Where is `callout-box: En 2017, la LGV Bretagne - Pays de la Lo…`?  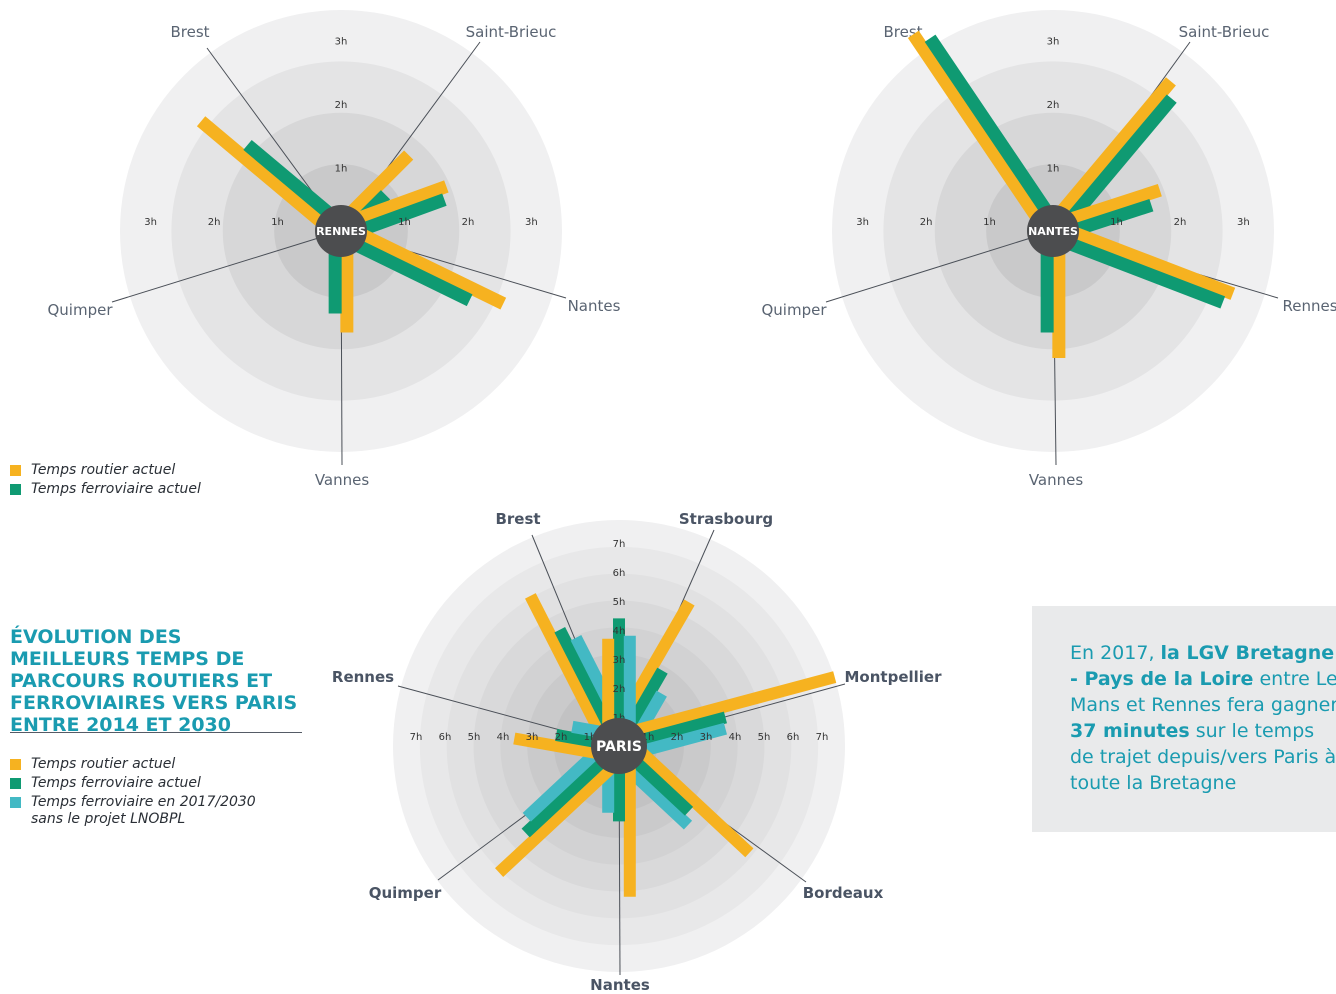 callout-box: En 2017, la LGV Bretagne - Pays de la Lo… is located at coordinates (1184, 719).